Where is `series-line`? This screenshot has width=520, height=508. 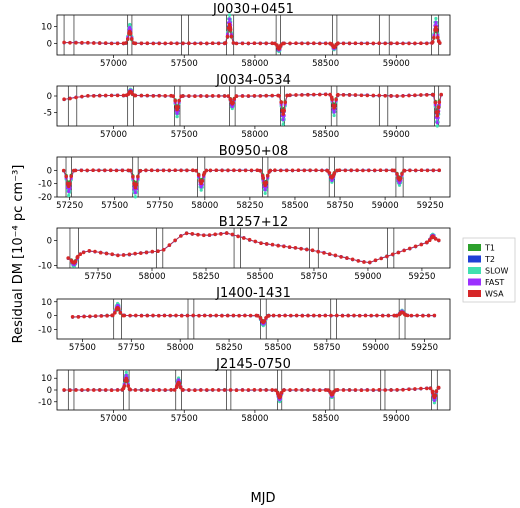 series-line is located at coordinates (253, 248).